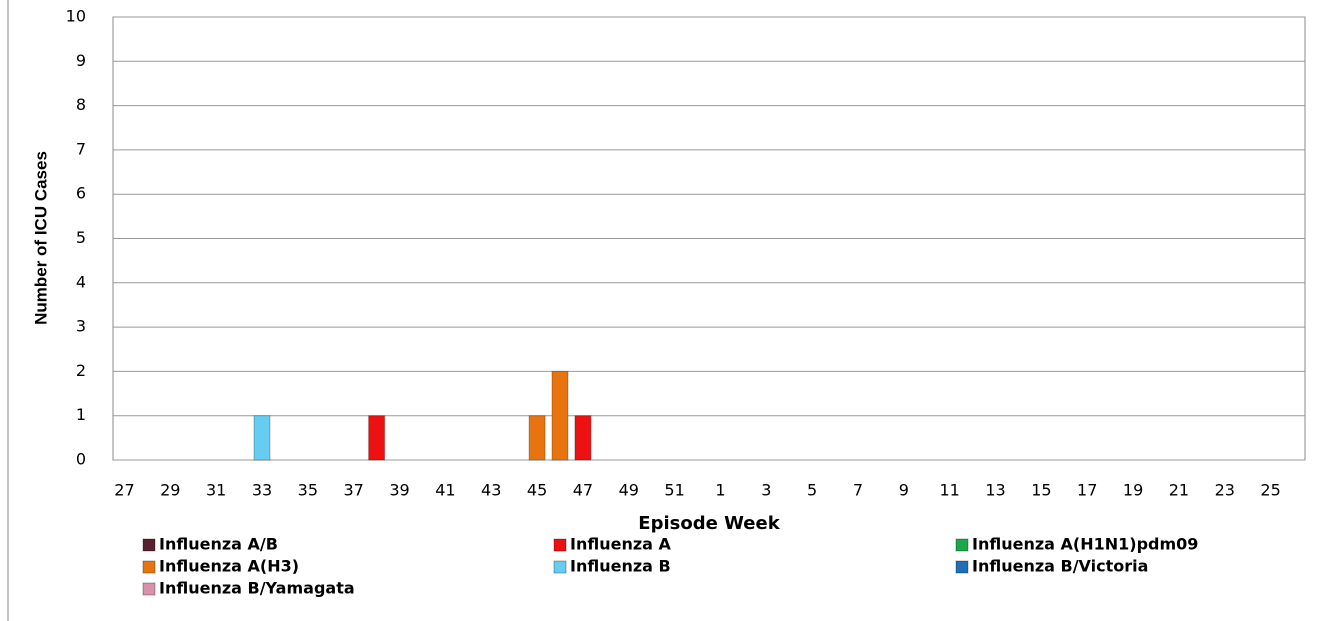 The width and height of the screenshot is (1337, 621). What do you see at coordinates (1041, 490) in the screenshot?
I see `x-tick-label: 15` at bounding box center [1041, 490].